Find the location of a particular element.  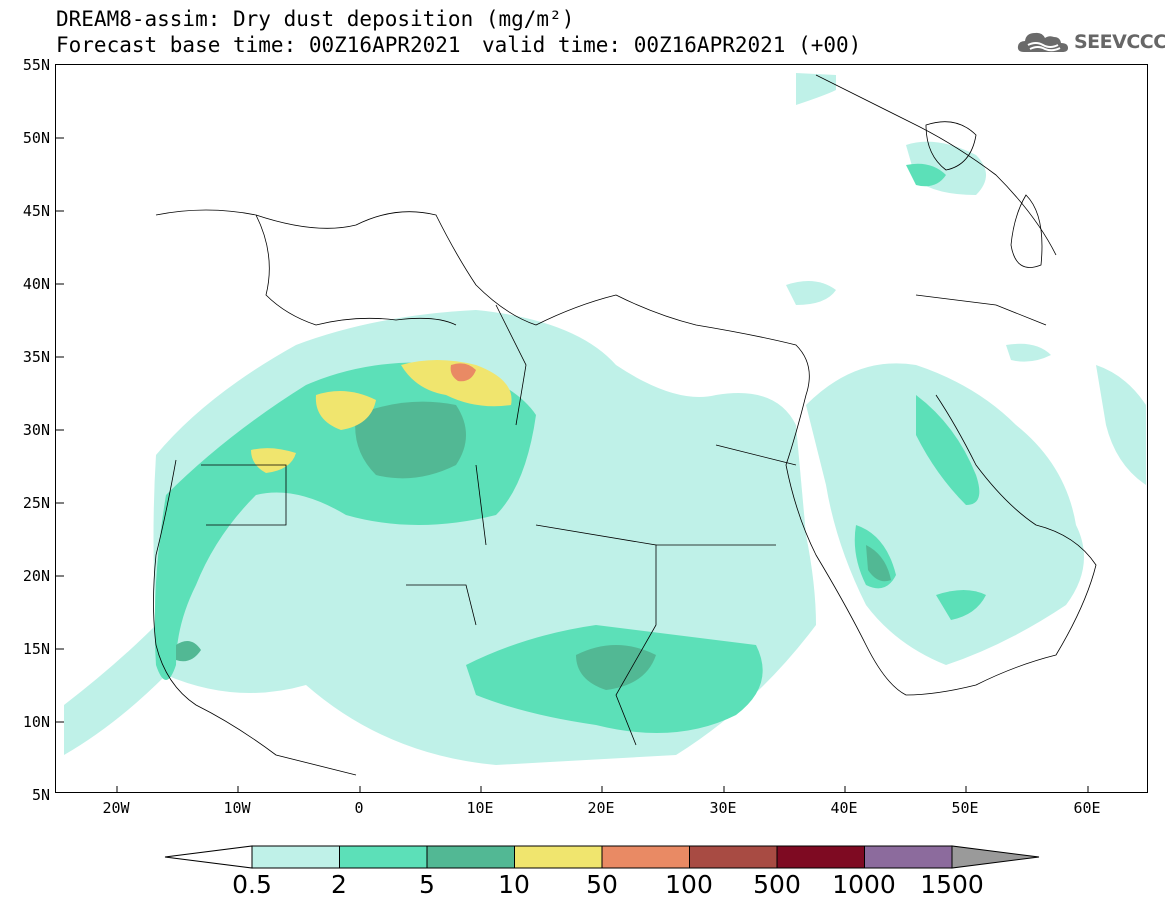

lon-label: 0 is located at coordinates (359, 808).